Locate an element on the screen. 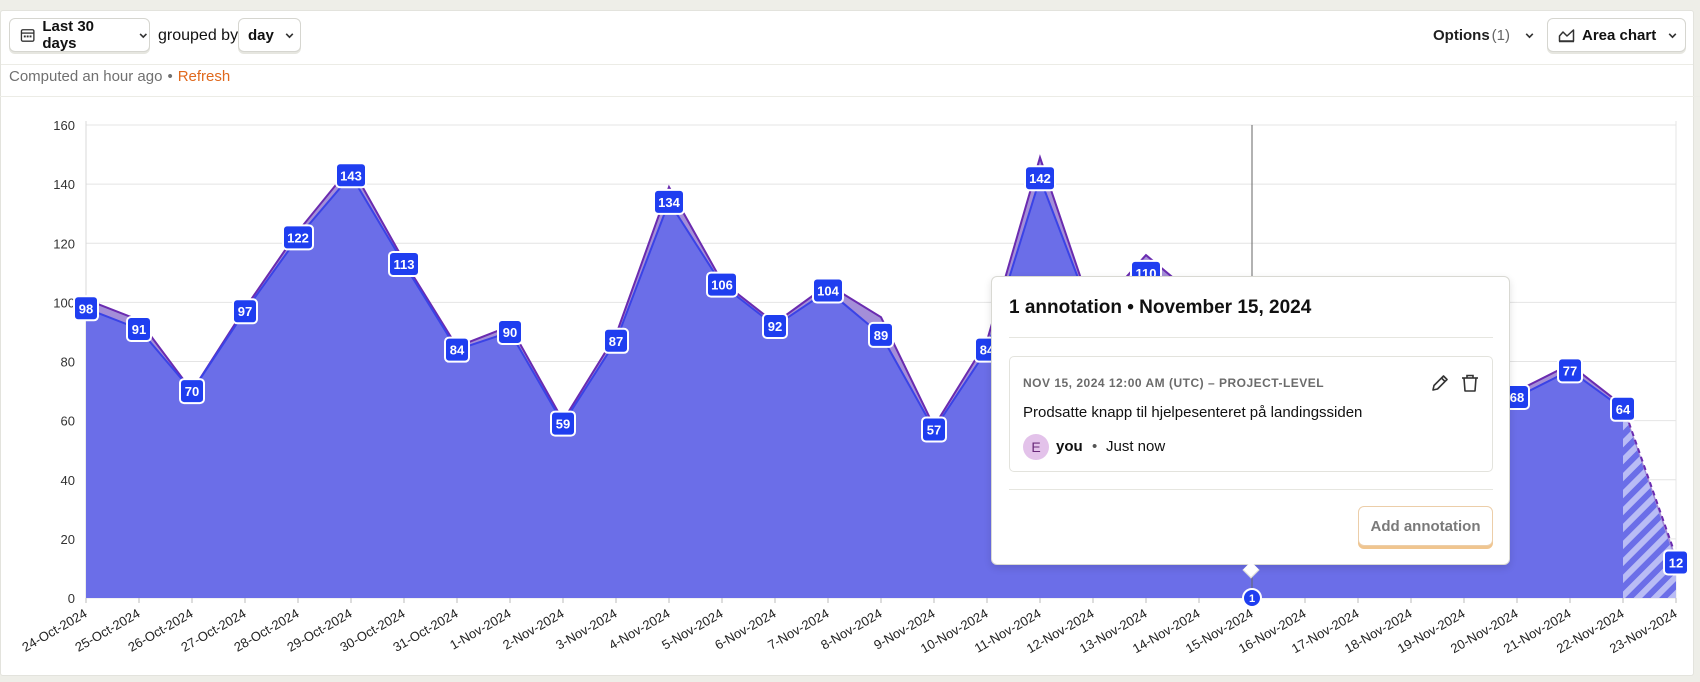 The height and width of the screenshot is (682, 1700). y-tick-label: 0 is located at coordinates (71, 598).